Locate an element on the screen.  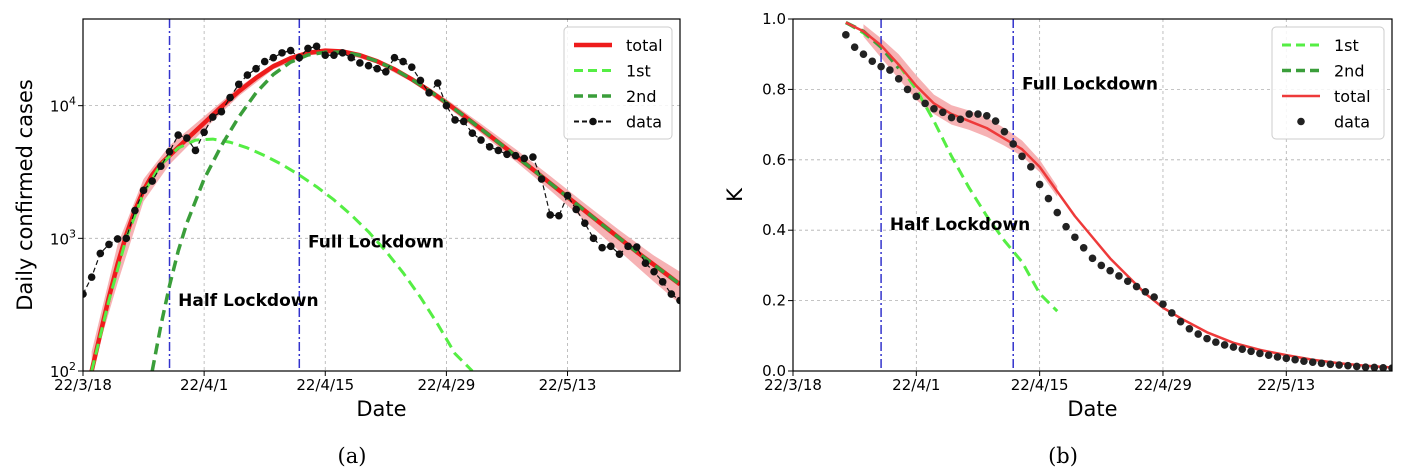
legend-2nd-label: 2nd is located at coordinates (1349, 71).